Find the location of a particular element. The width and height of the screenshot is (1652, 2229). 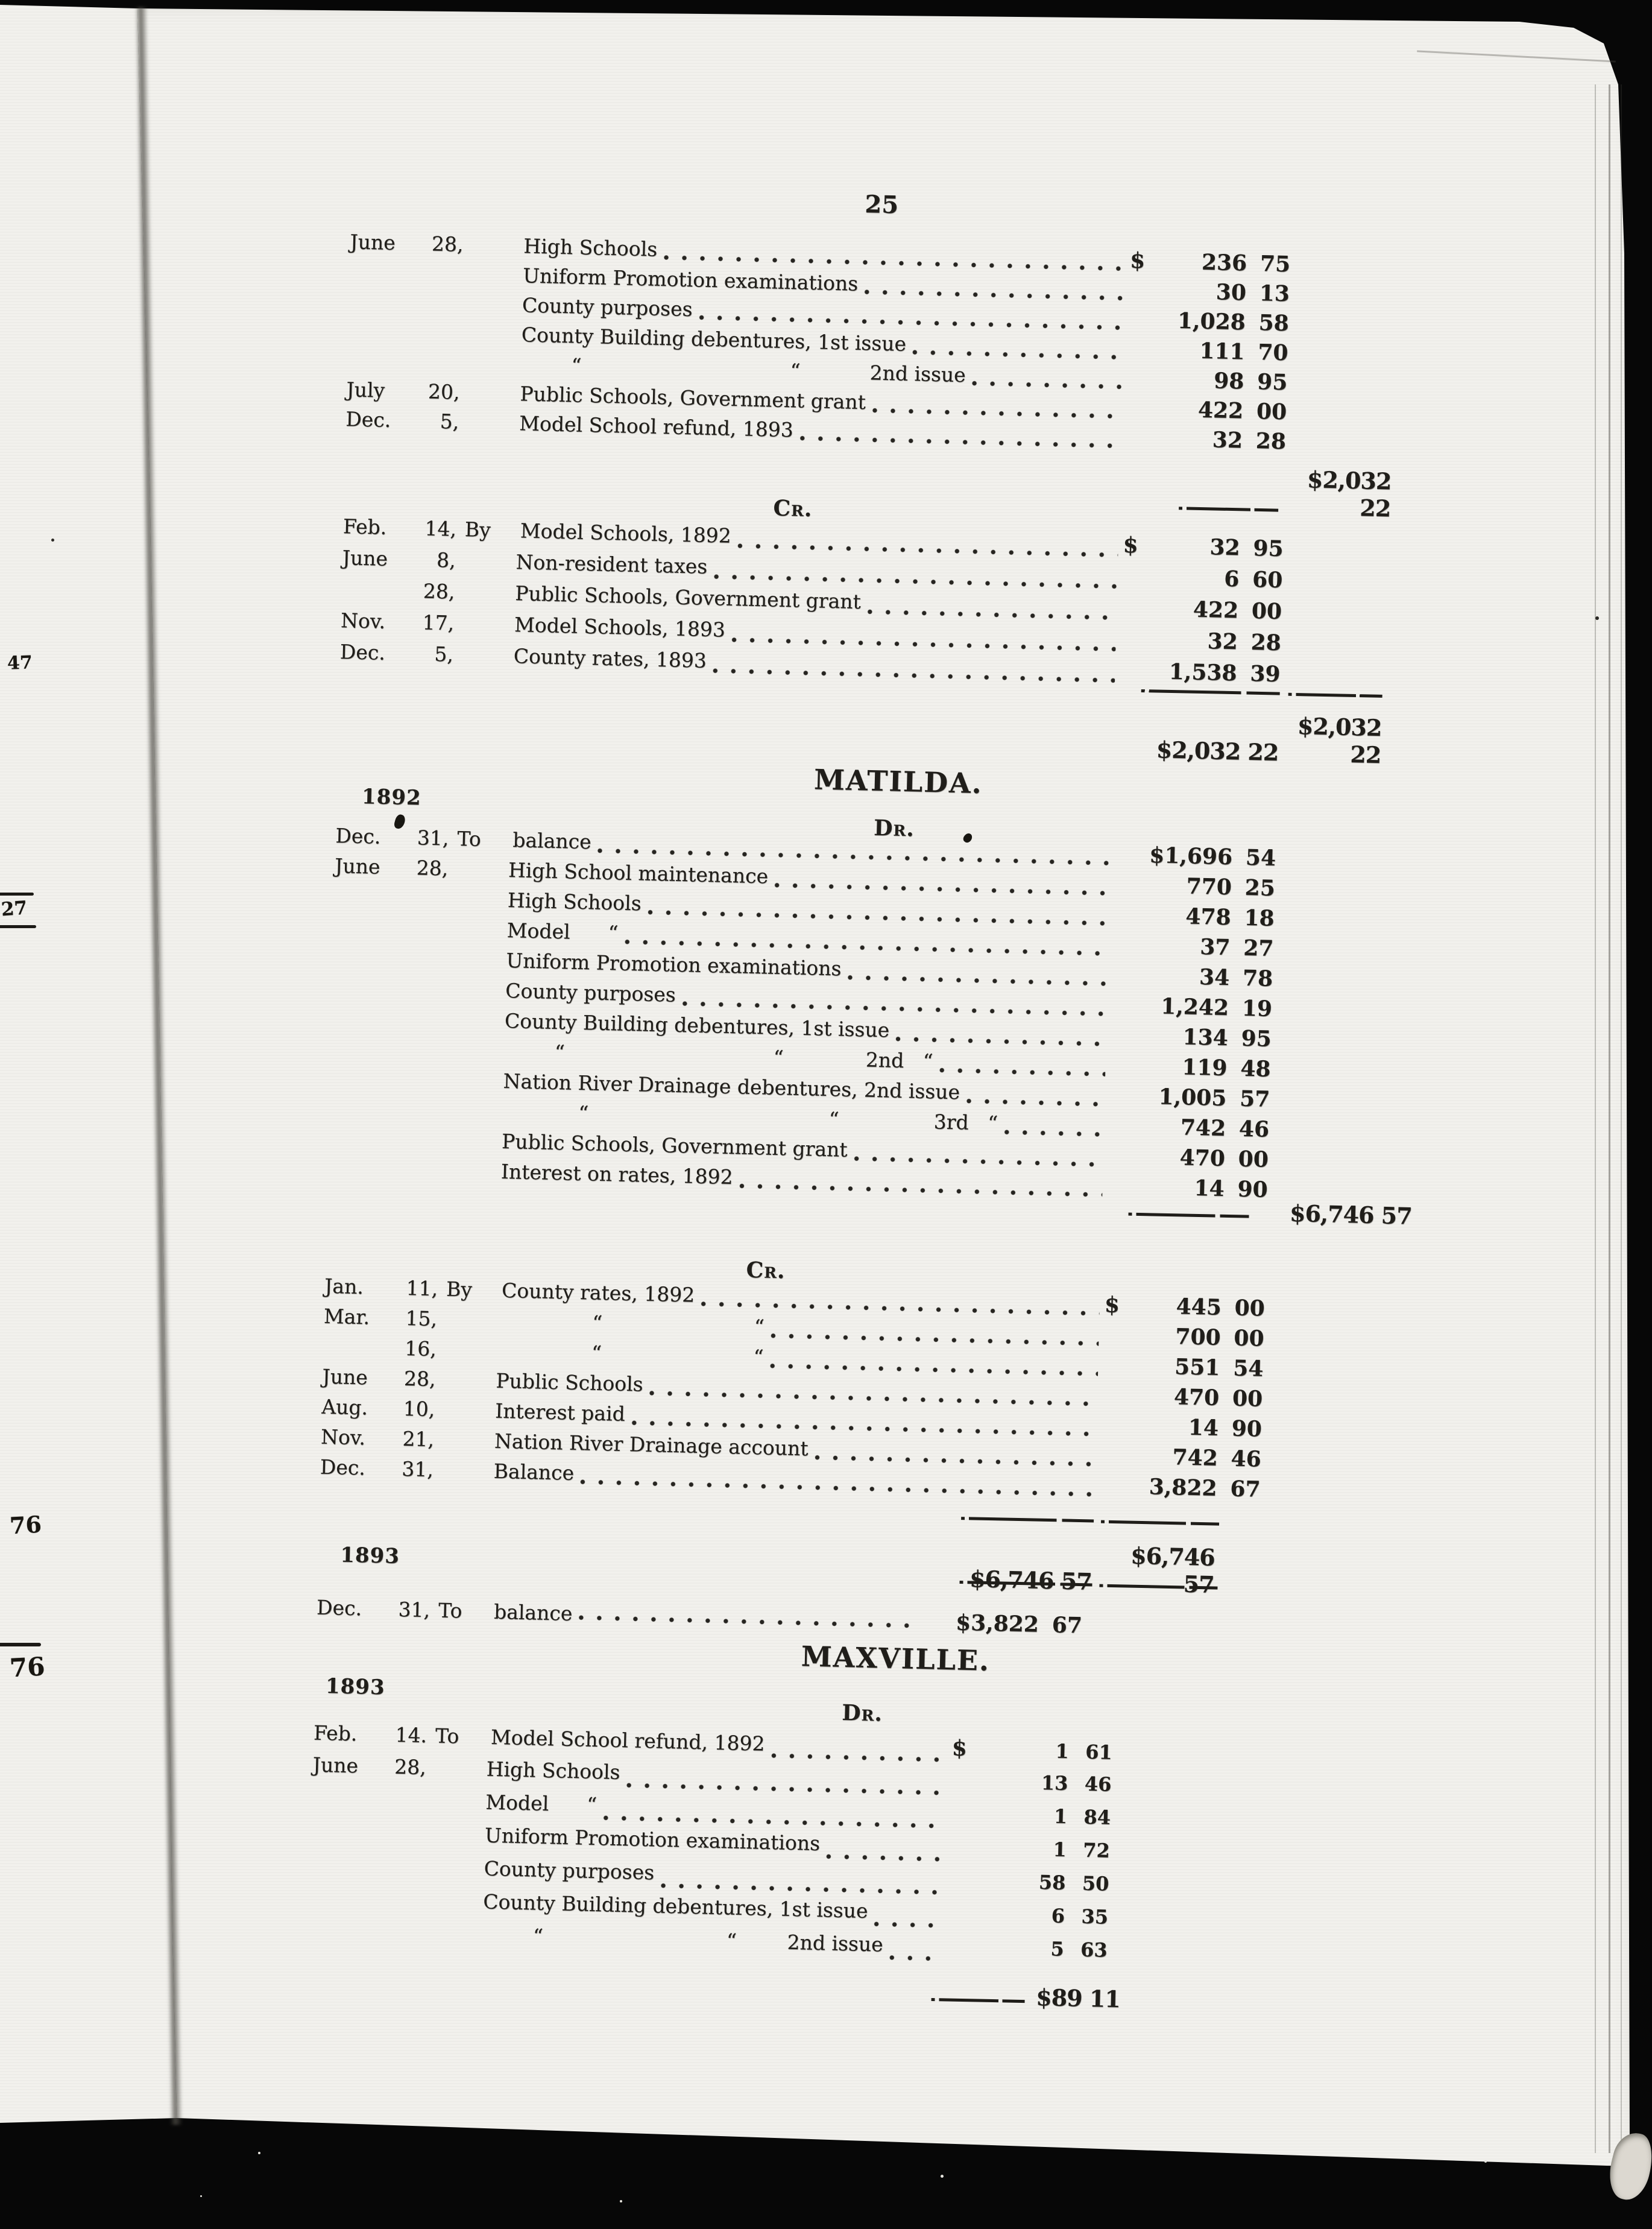

section1-pair-totals: $2,032 22 $2,032 22 is located at coordinates (836, 729).